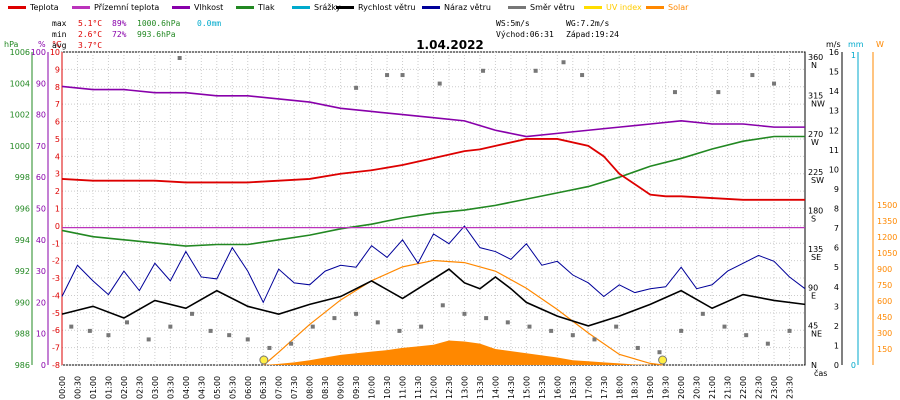  Describe the element at coordinates (56, 348) in the screenshot. I see `temp-tick-label: -7` at that location.